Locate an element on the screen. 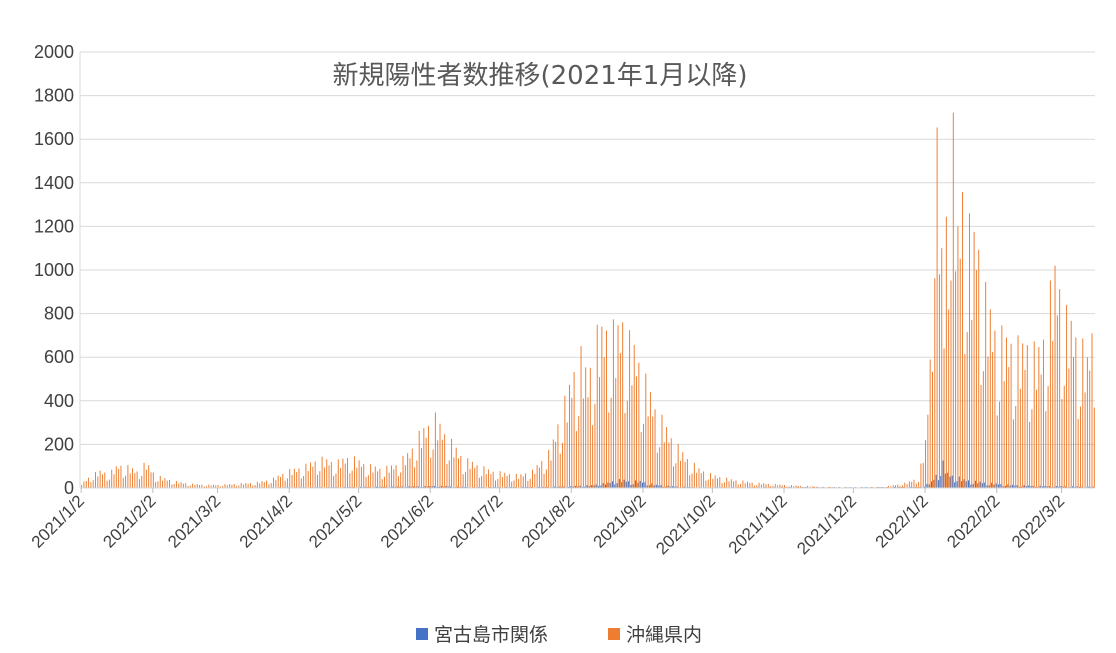 The height and width of the screenshot is (653, 1116). y-tick-label: 800 is located at coordinates (59, 314).